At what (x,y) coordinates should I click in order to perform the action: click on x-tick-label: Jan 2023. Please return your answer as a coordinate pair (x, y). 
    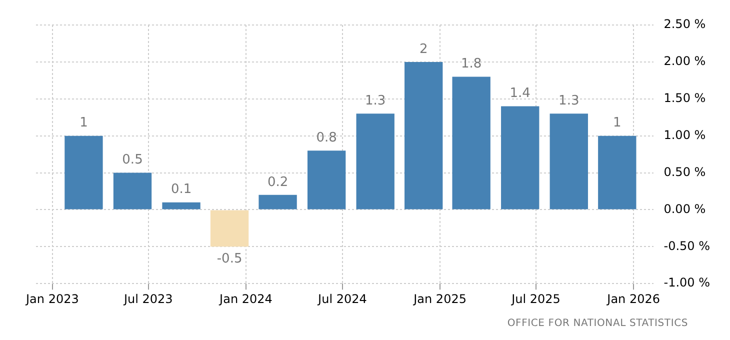
    Looking at the image, I should click on (52, 299).